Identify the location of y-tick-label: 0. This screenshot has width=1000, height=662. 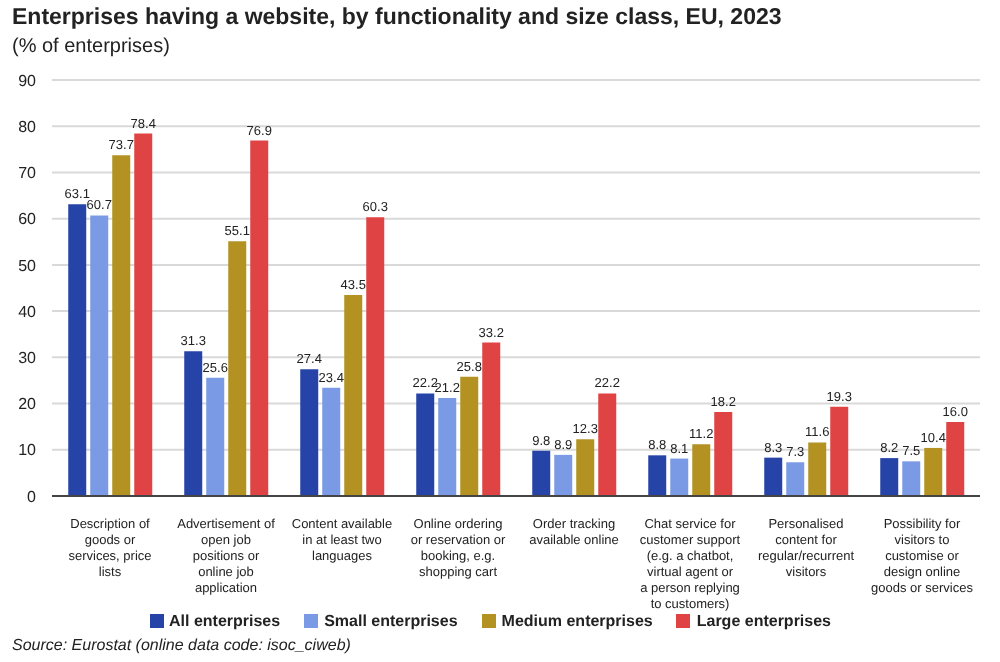
(32, 496).